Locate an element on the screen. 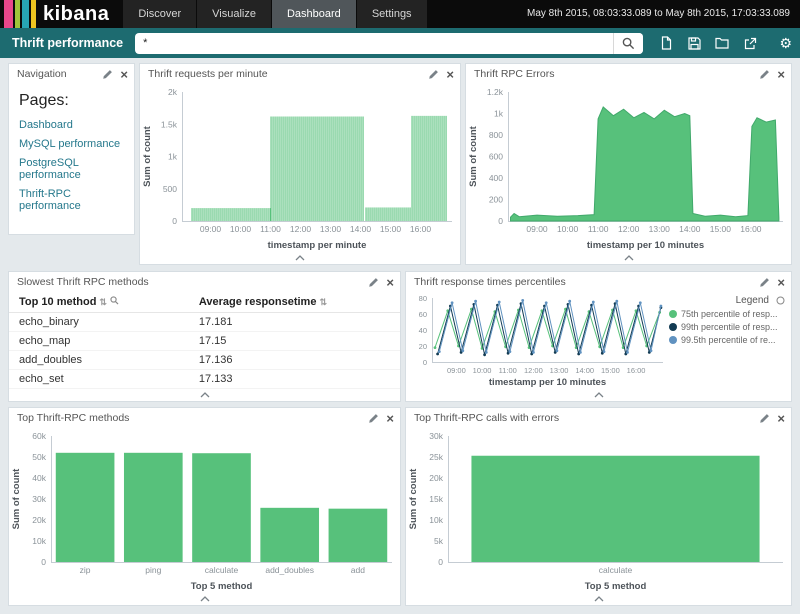 This screenshot has height=614, width=800. nav-tab-visualize: Visualize is located at coordinates (234, 14).